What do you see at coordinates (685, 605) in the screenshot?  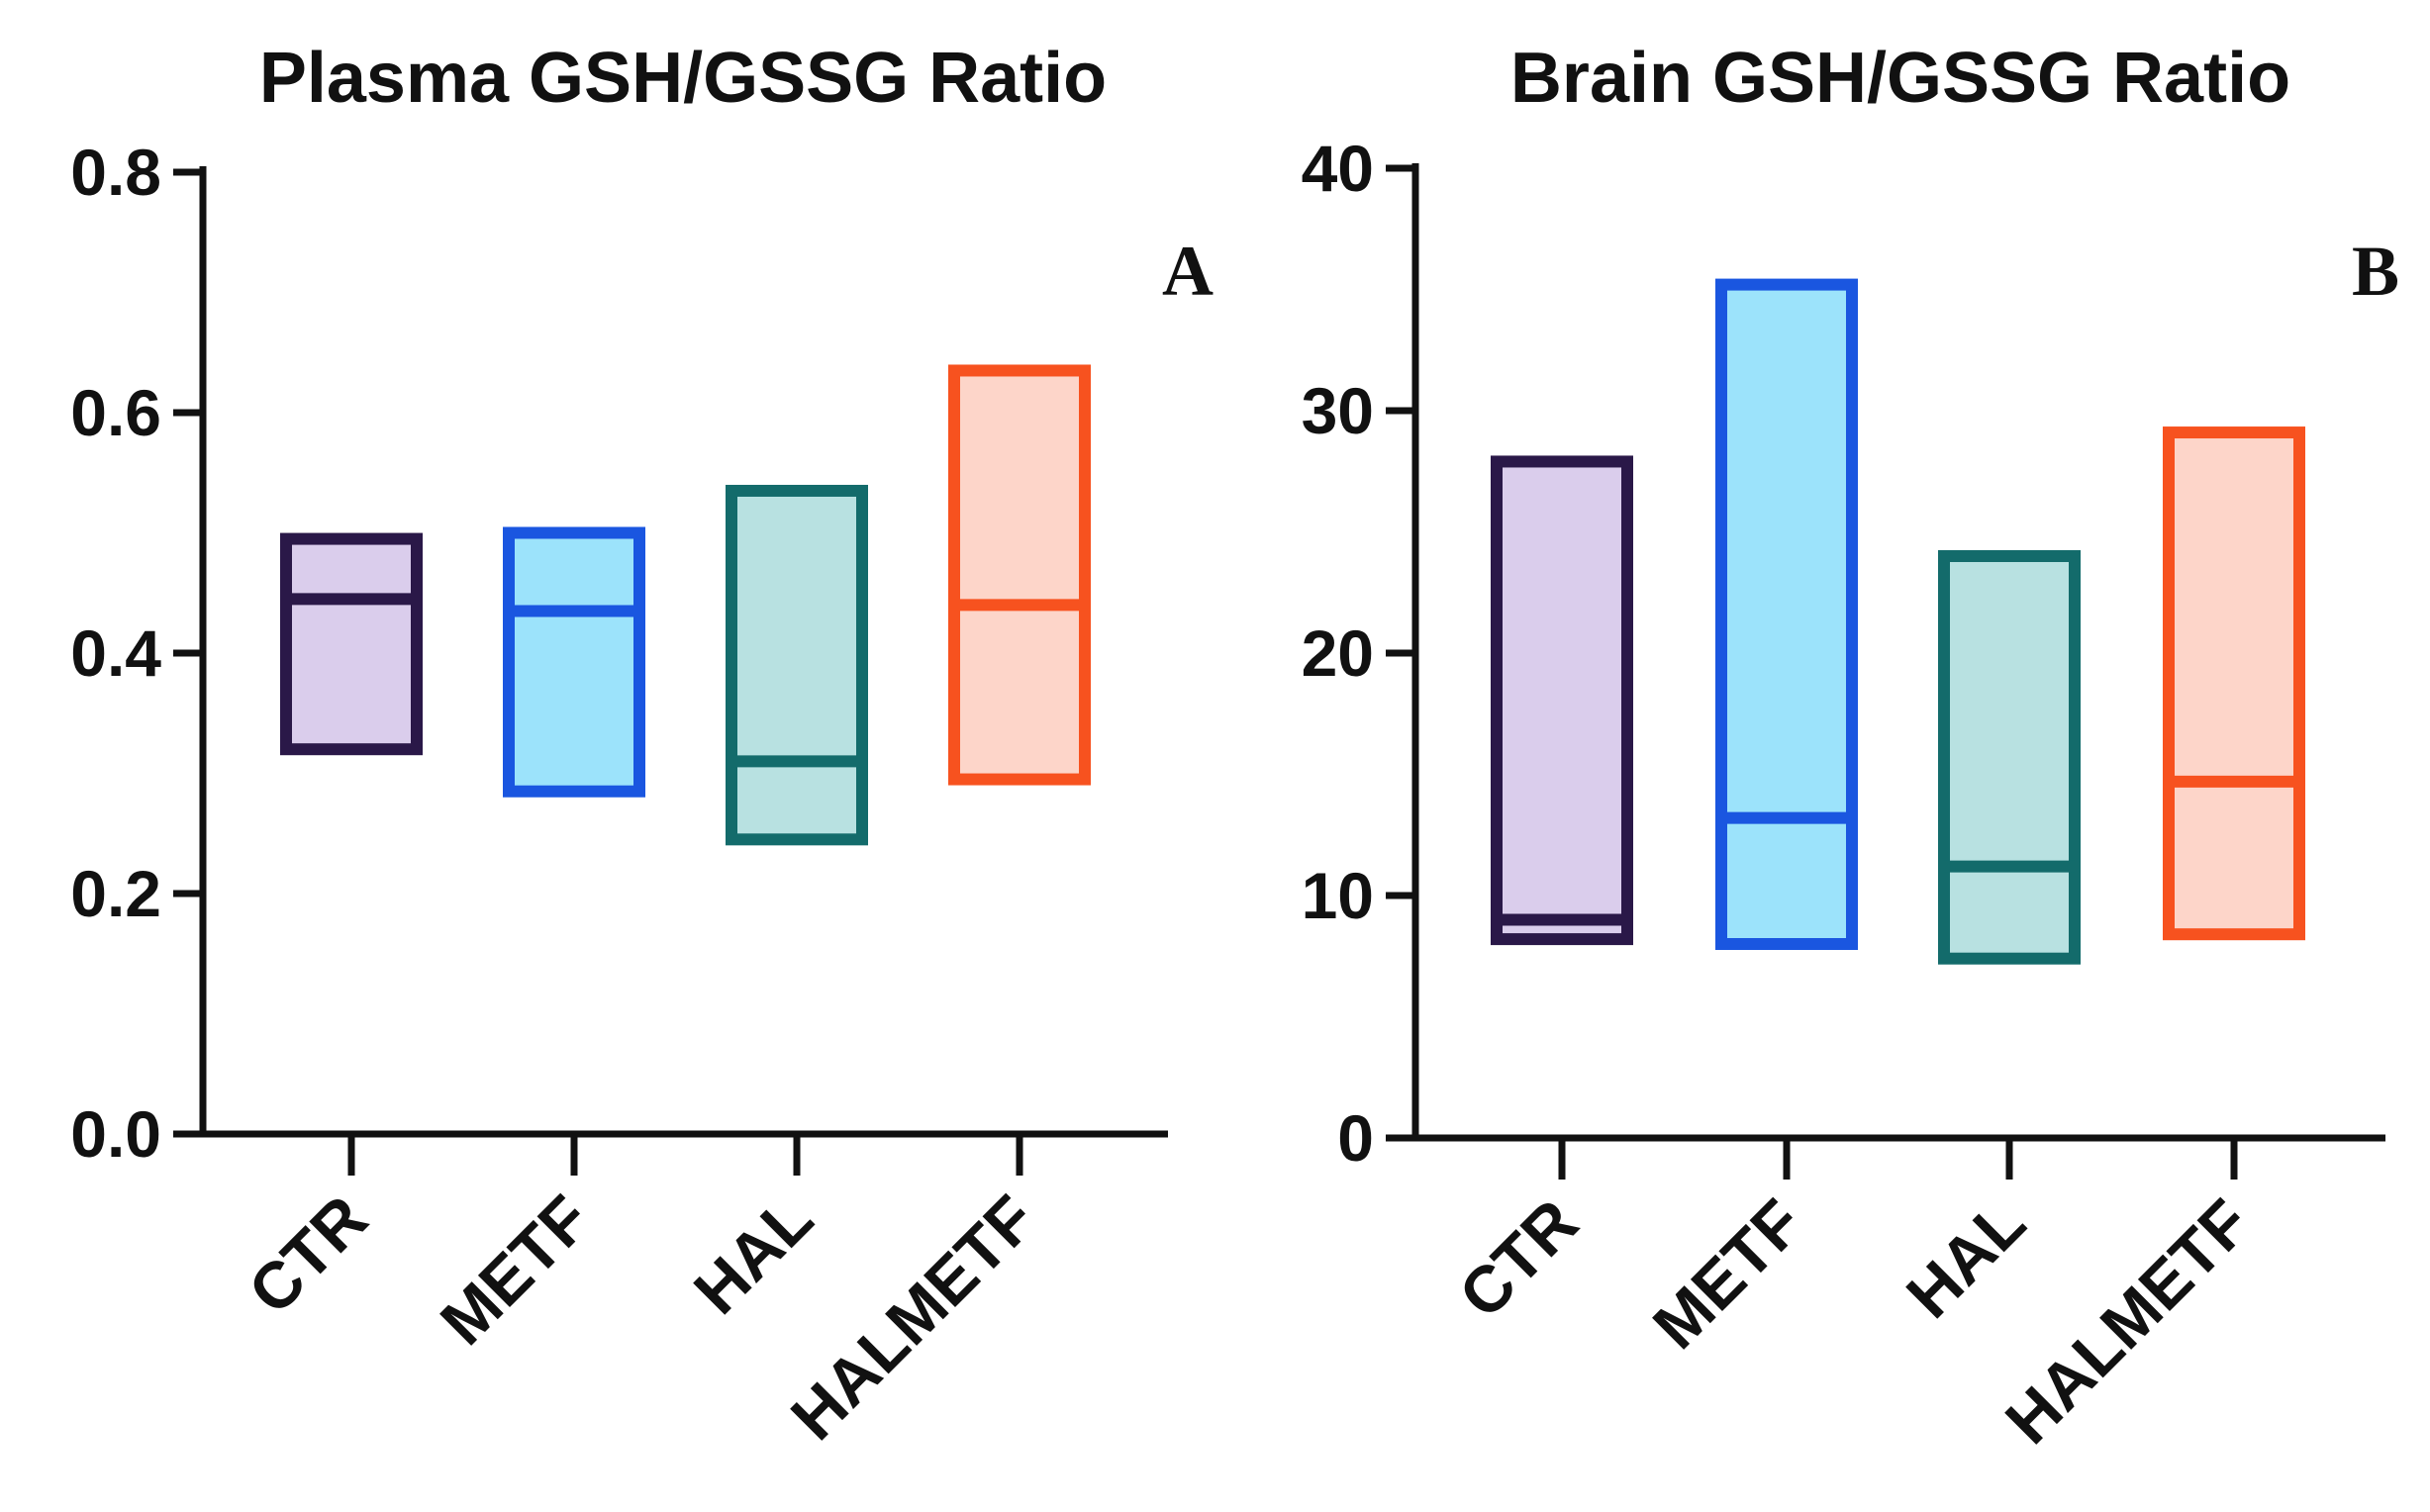 I see `boxes` at bounding box center [685, 605].